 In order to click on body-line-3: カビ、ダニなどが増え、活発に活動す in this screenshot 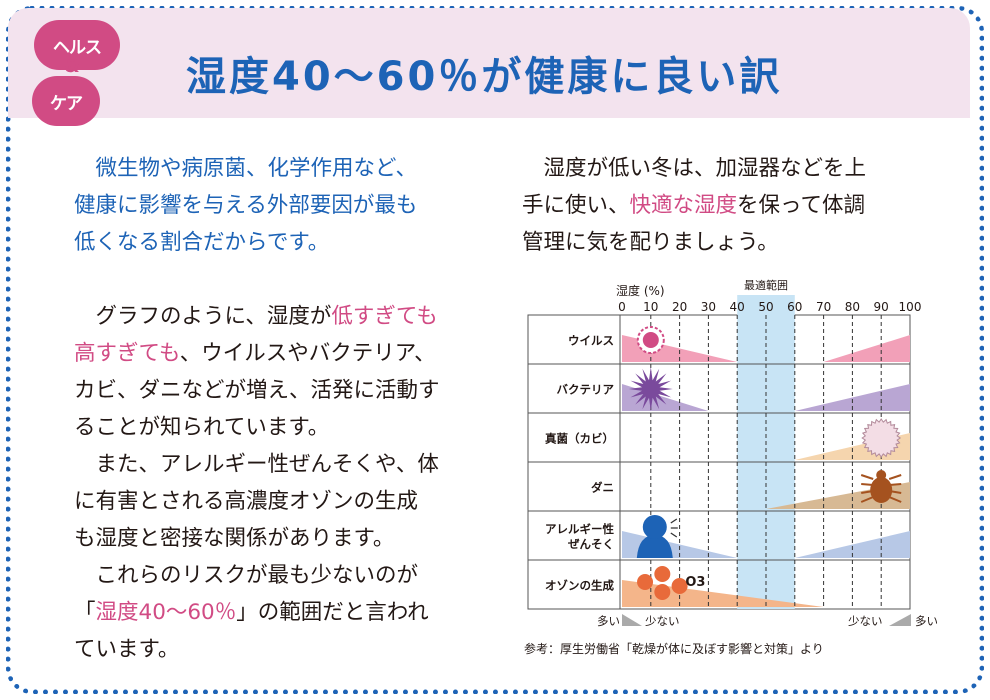, I will do `click(257, 390)`.